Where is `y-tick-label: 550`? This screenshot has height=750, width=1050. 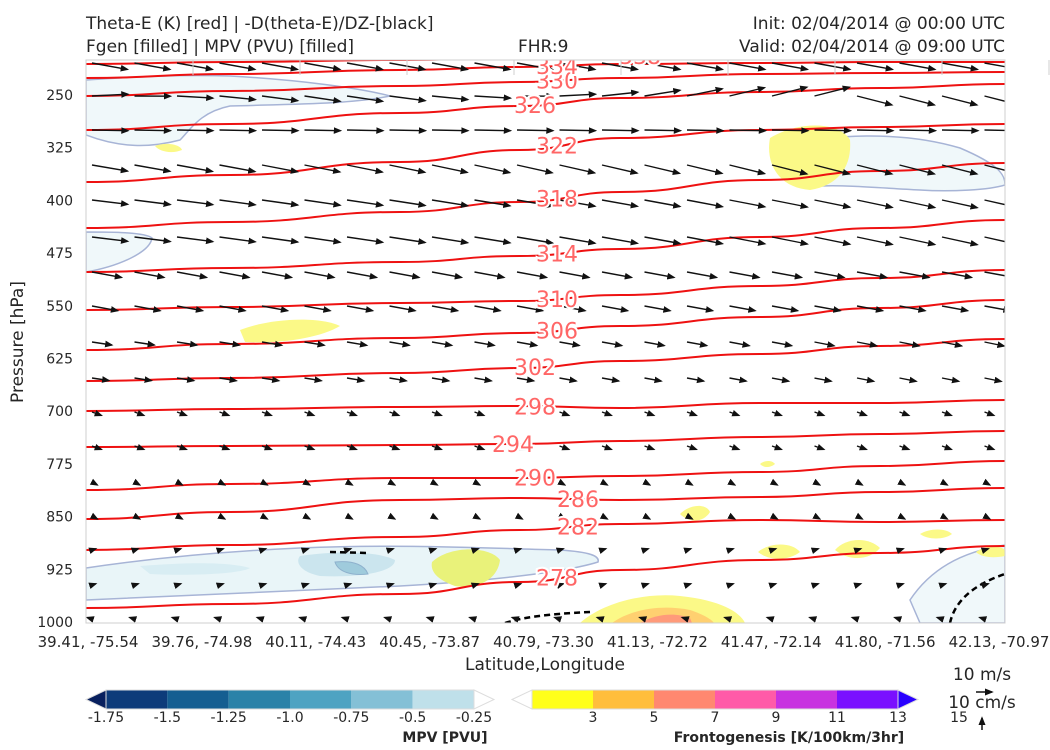
y-tick-label: 550 is located at coordinates (59, 307).